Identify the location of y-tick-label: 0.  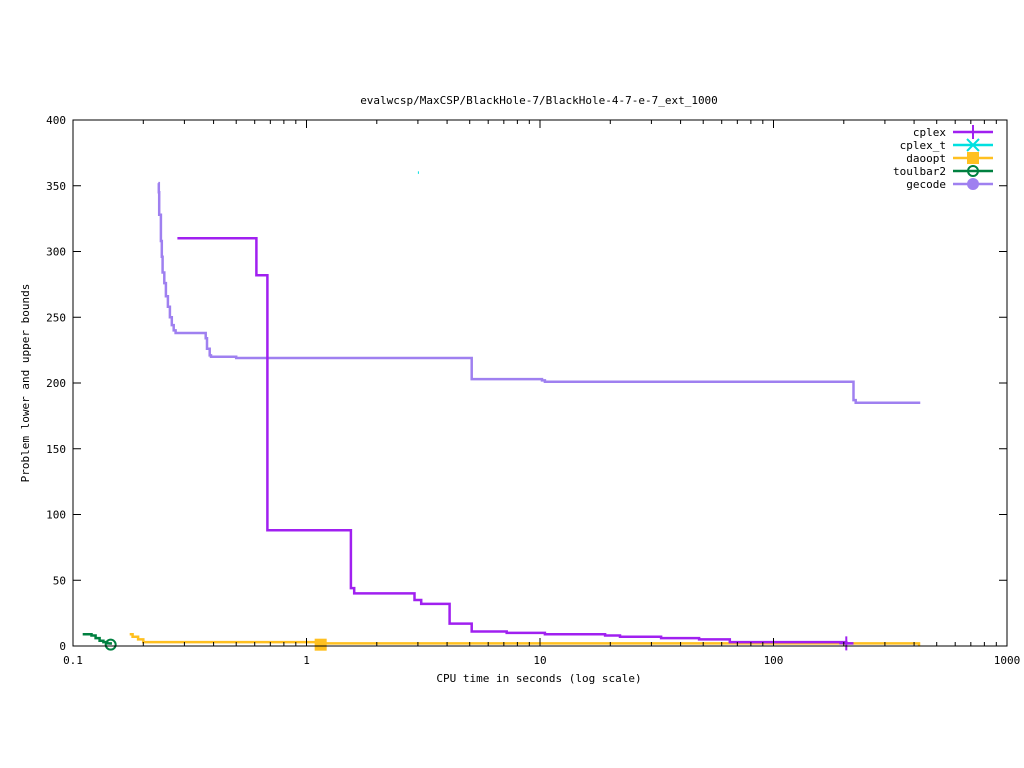
(62, 646).